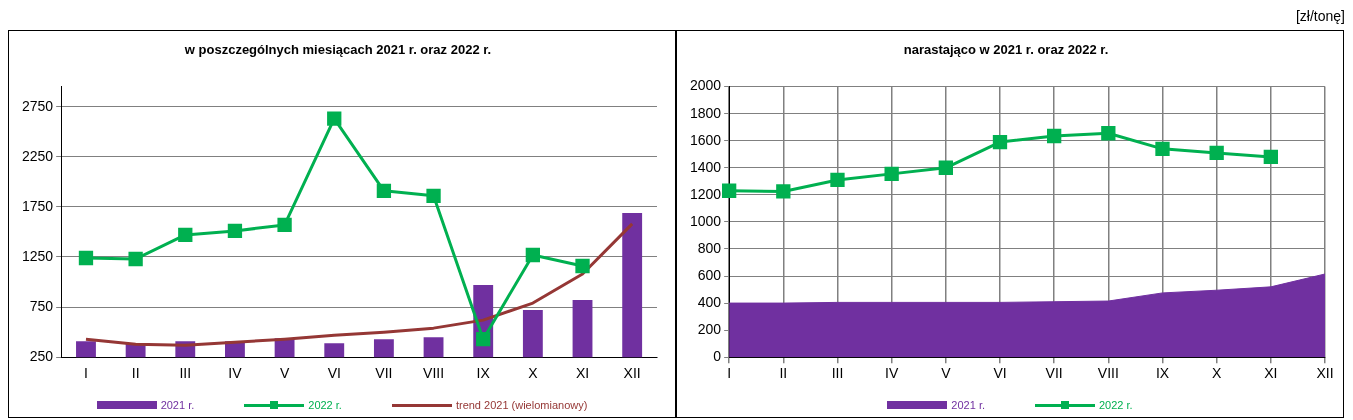  Describe the element at coordinates (709, 329) in the screenshot. I see `y-tick-label: 200` at that location.